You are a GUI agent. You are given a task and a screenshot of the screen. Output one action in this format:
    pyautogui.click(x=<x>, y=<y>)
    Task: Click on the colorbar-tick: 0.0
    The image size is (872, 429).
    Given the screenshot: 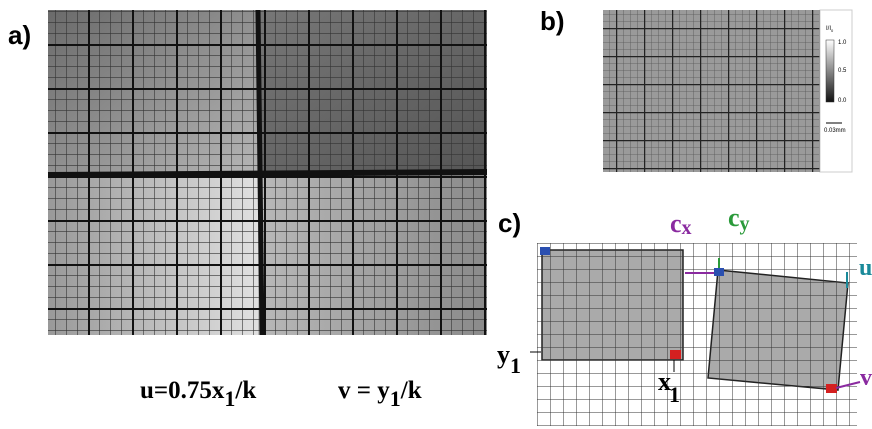 What is the action you would take?
    pyautogui.click(x=842, y=101)
    